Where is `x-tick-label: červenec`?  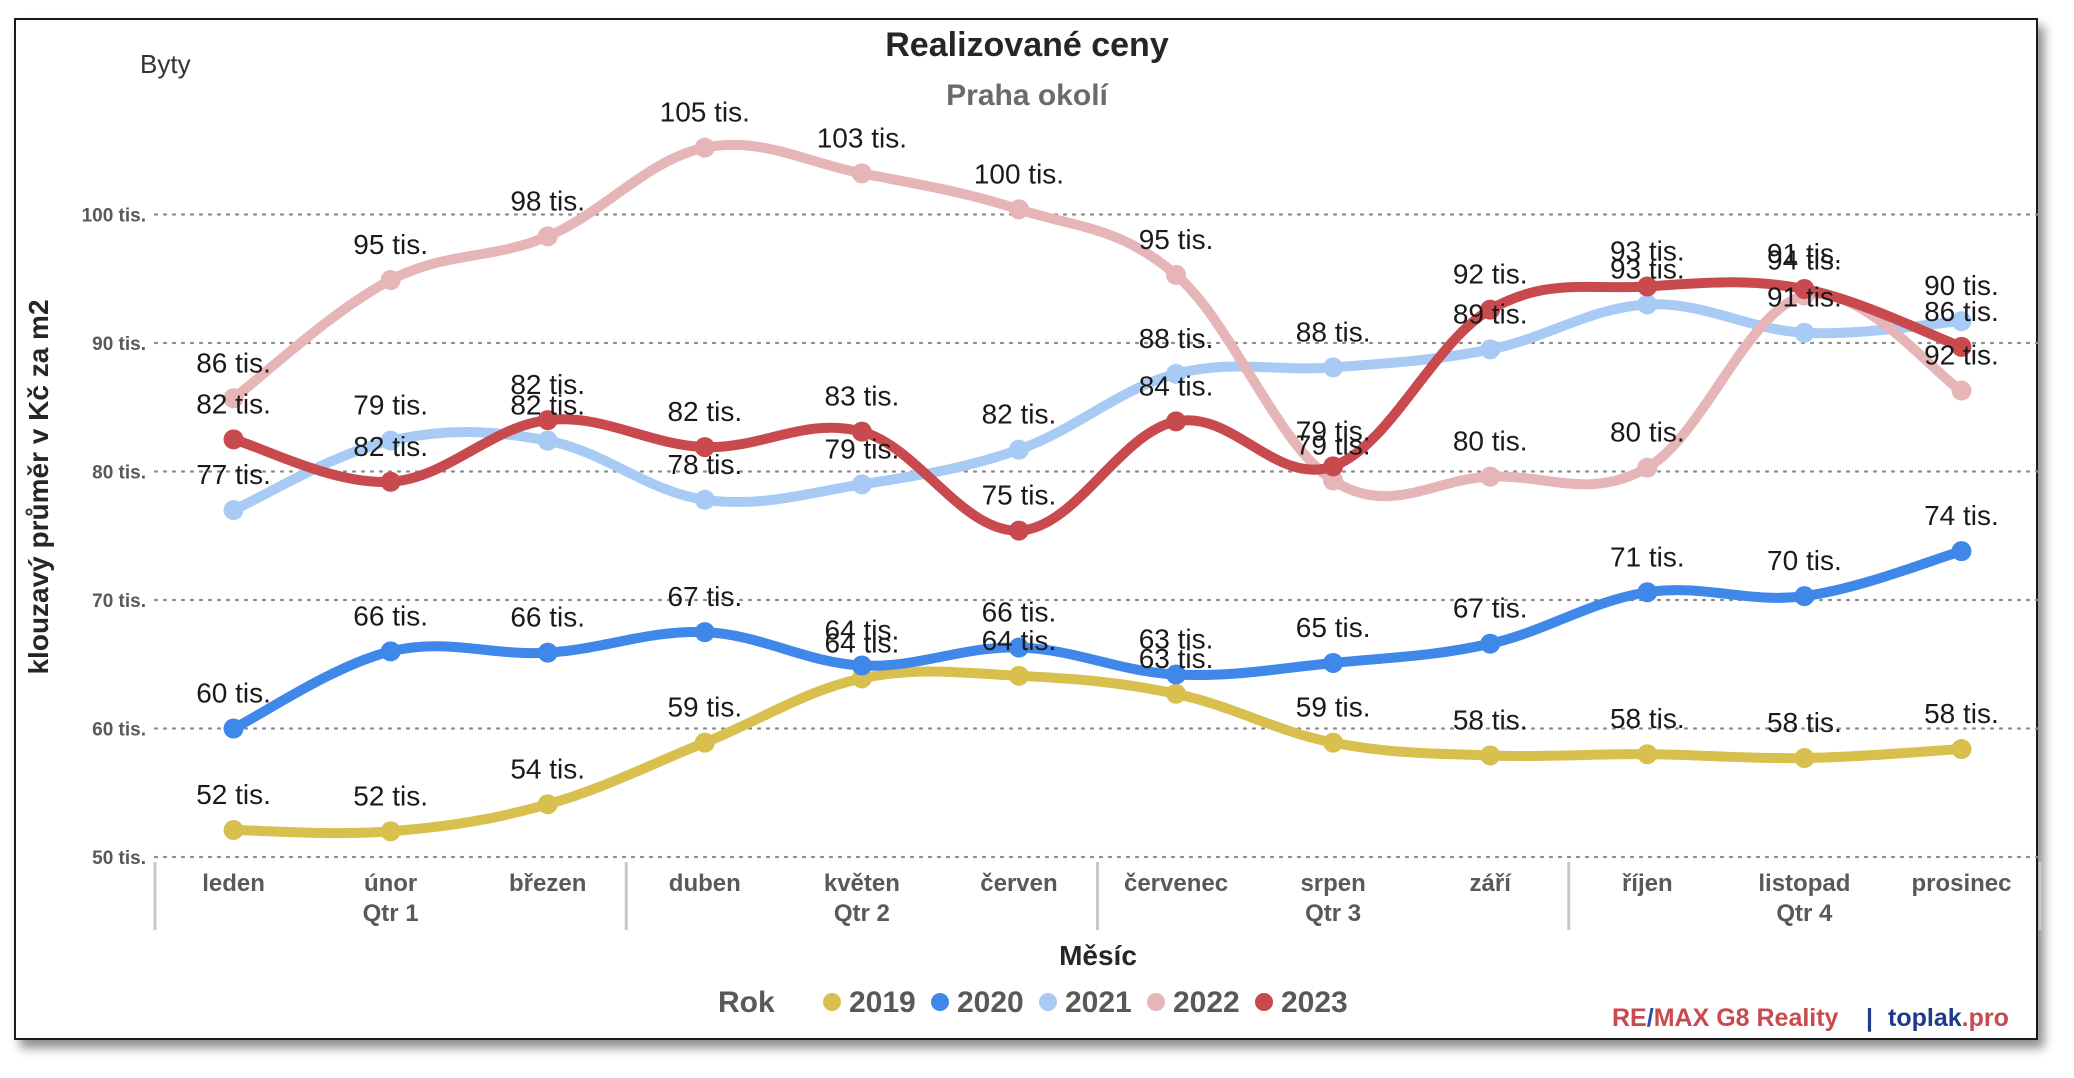
x-tick-label: červenec is located at coordinates (1176, 883).